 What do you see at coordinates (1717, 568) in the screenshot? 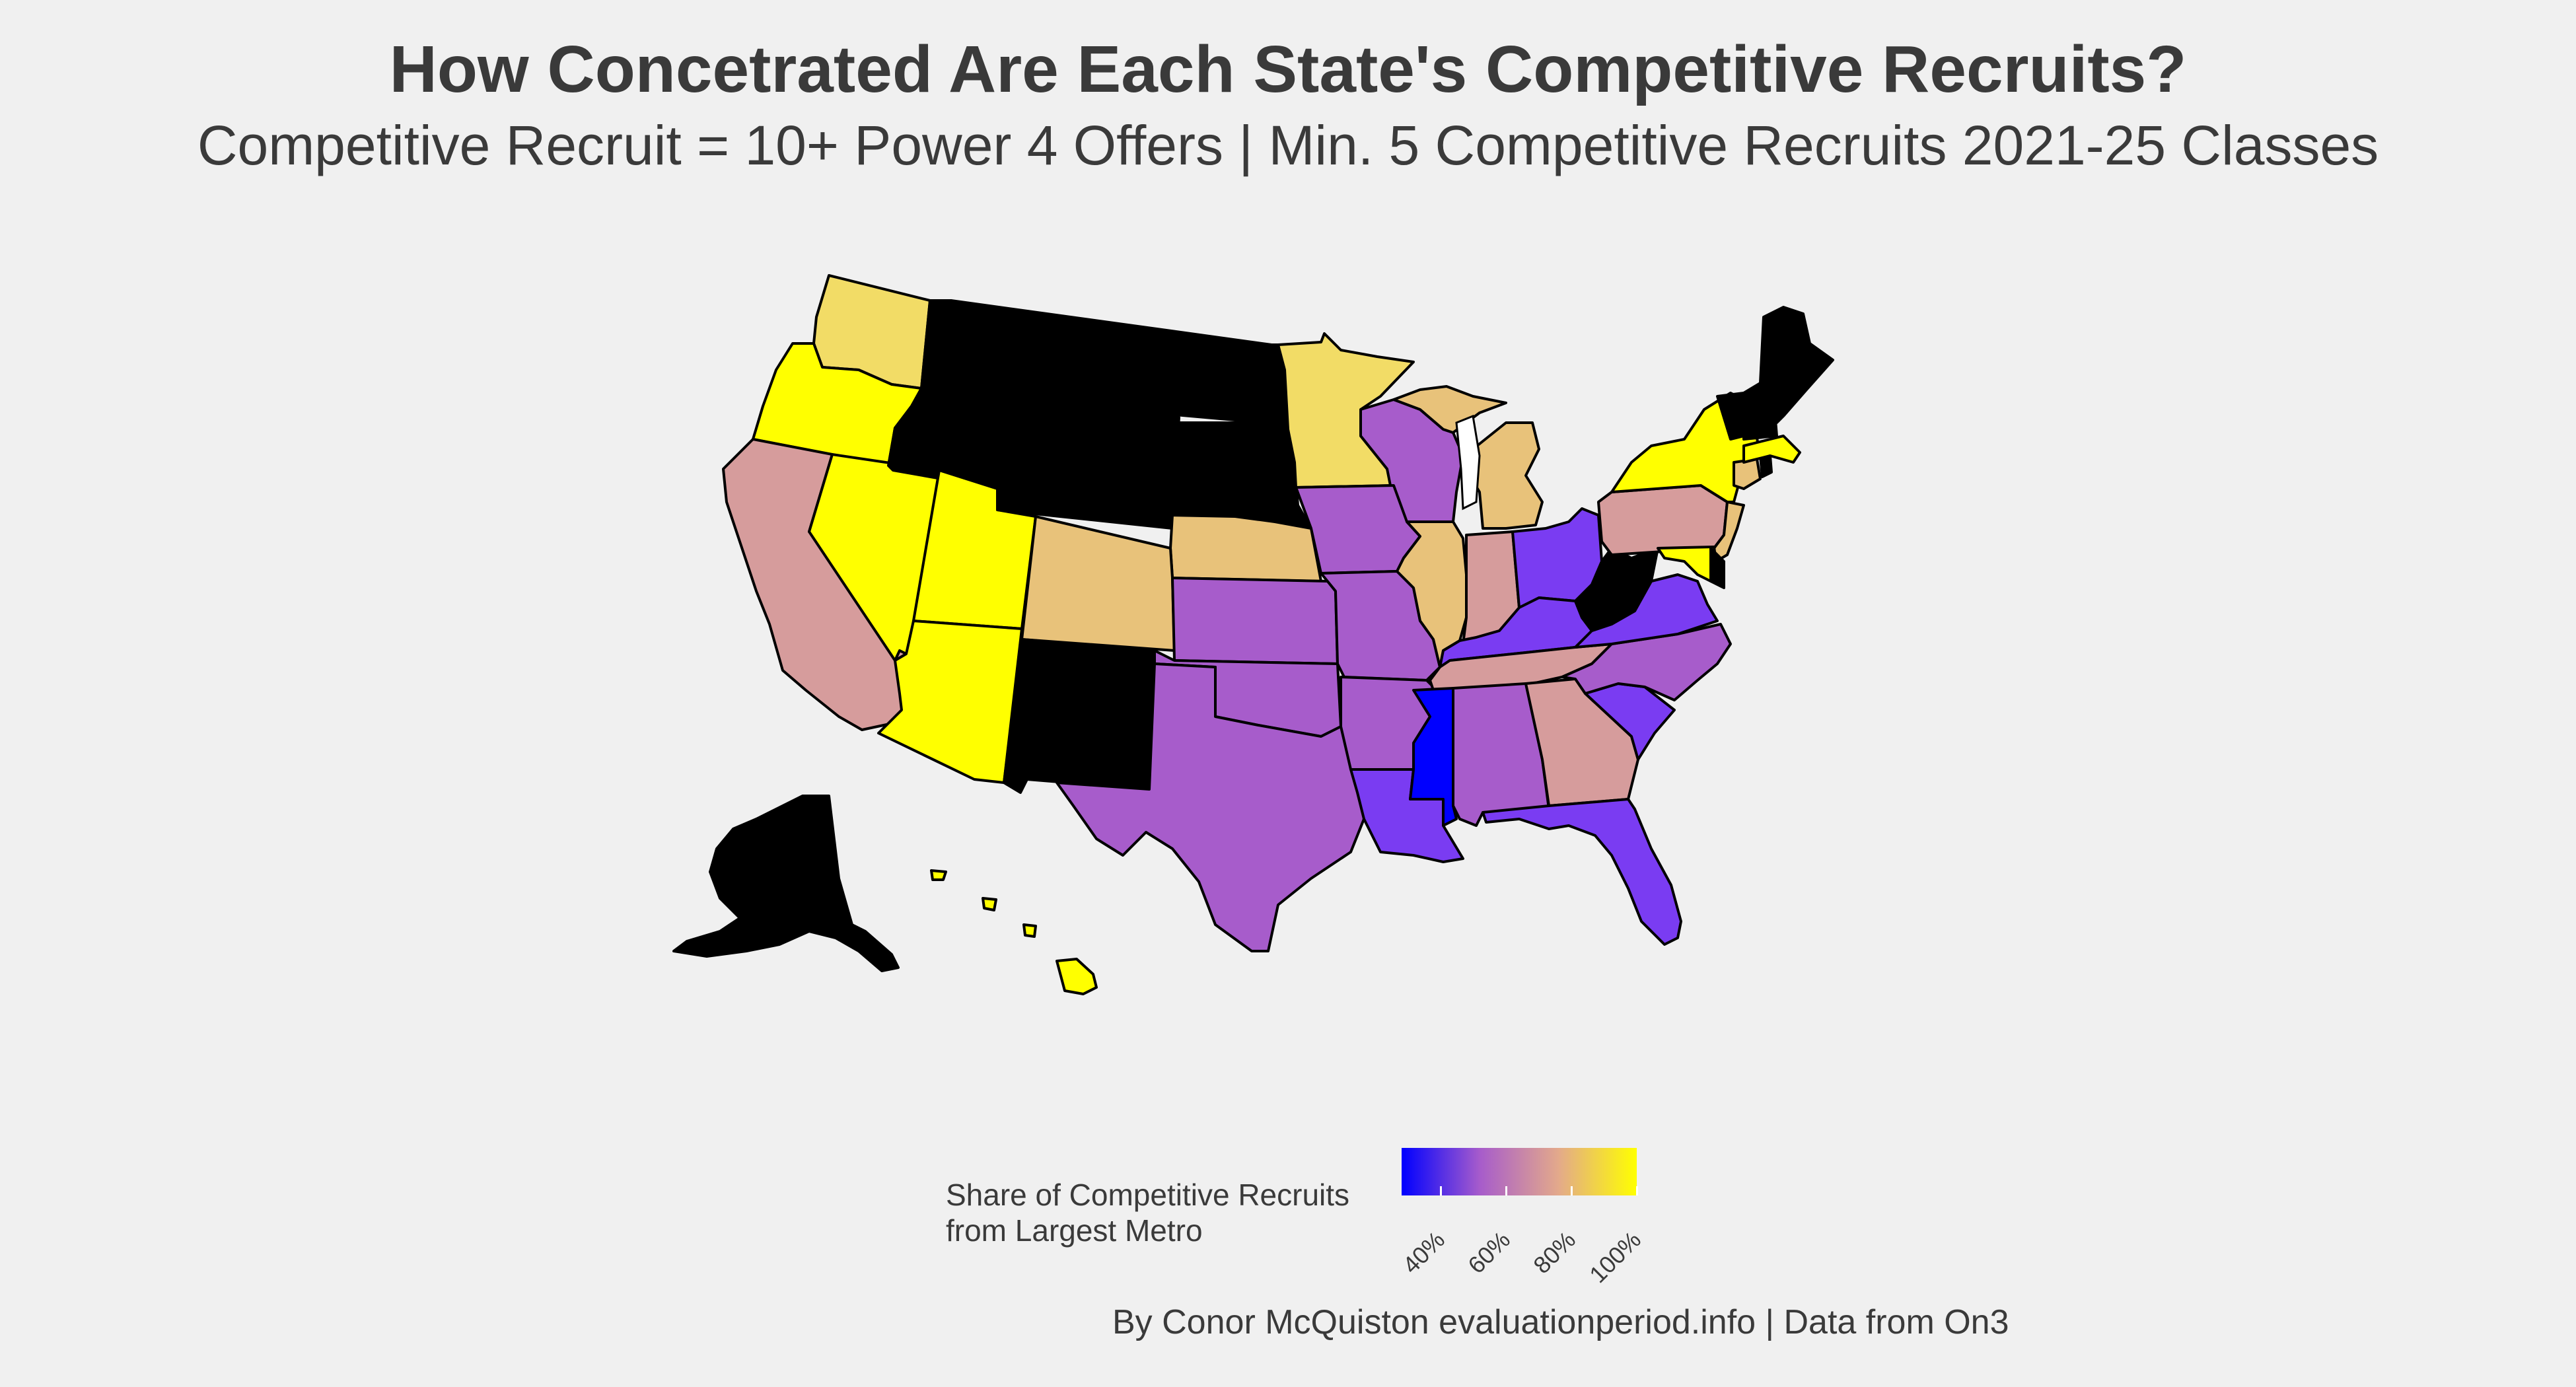
I see `state-de` at bounding box center [1717, 568].